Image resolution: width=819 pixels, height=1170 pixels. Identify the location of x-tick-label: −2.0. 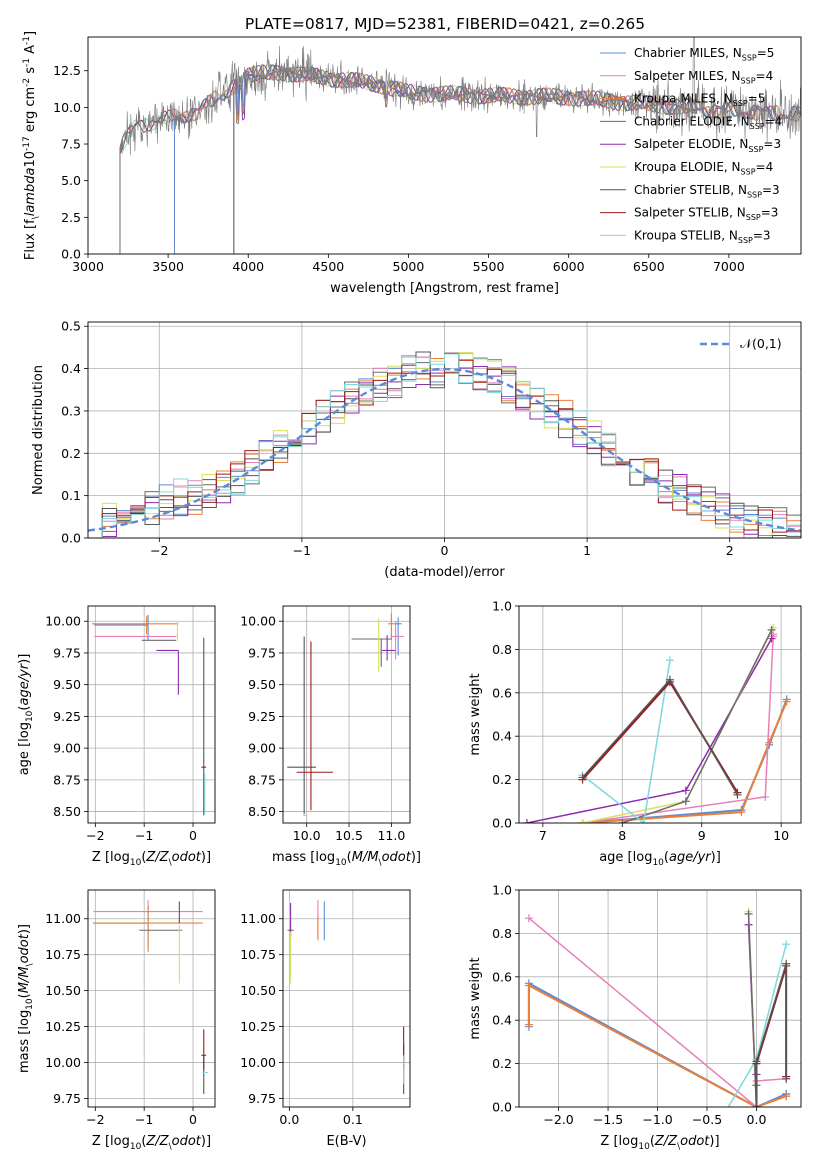
(558, 1119).